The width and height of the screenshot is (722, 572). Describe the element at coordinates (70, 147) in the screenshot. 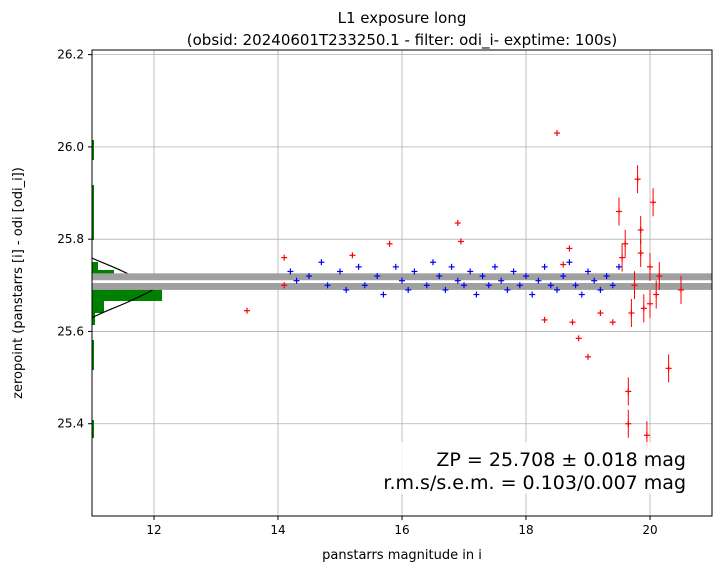

I see `y-tick-label: 26.0` at that location.